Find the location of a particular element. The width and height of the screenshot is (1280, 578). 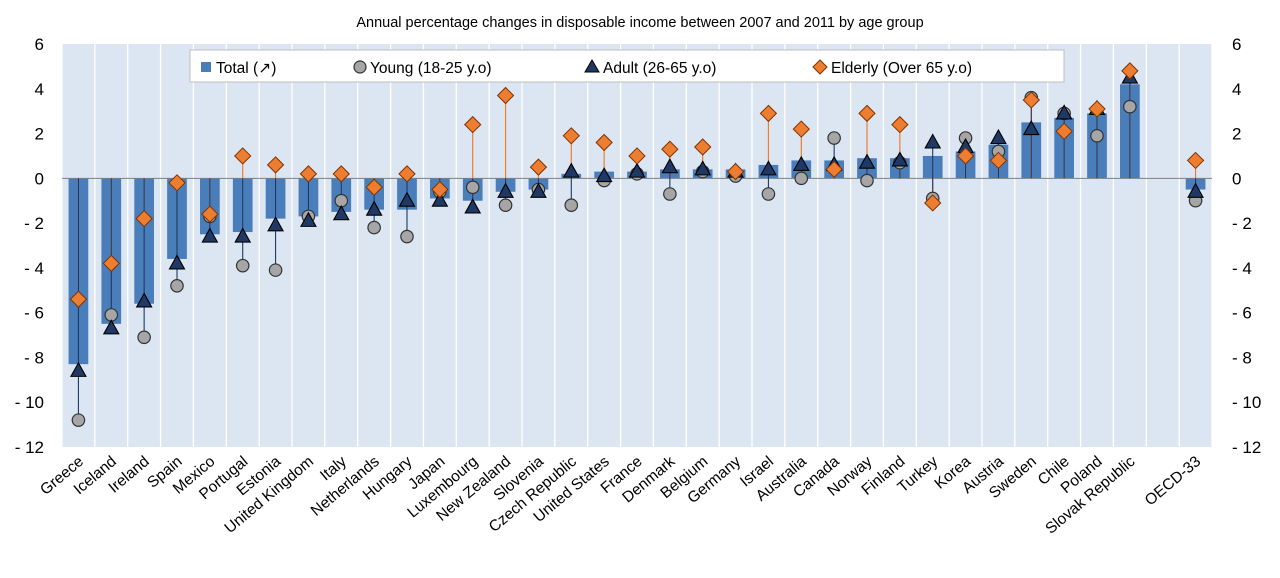

young-point-greece is located at coordinates (78, 420).